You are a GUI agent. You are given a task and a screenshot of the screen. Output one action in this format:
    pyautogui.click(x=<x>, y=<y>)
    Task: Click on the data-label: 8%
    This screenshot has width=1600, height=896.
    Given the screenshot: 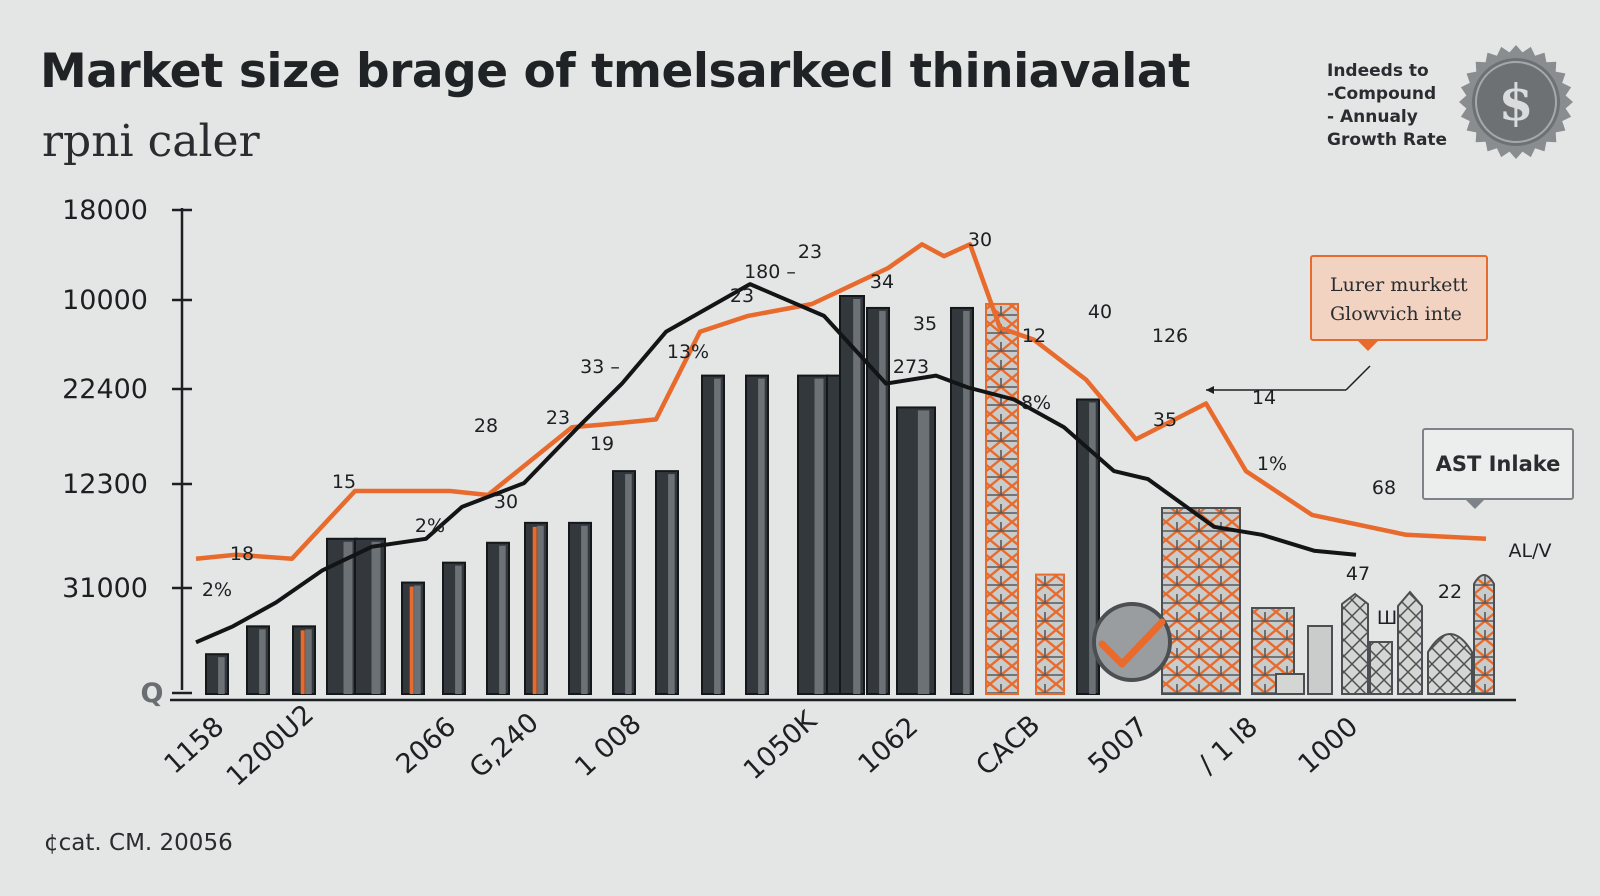 What is the action you would take?
    pyautogui.click(x=1036, y=403)
    